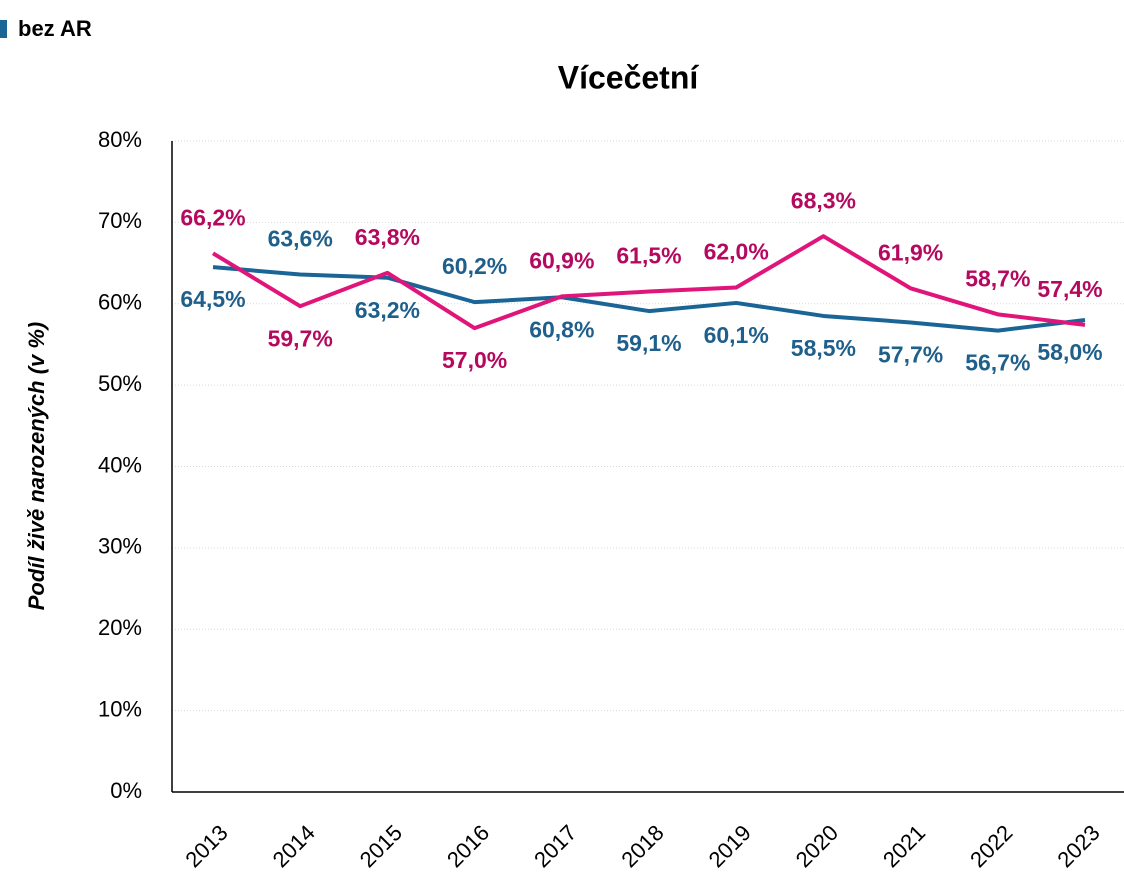 The width and height of the screenshot is (1124, 882). I want to click on x-tick-label: 2019, so click(730, 846).